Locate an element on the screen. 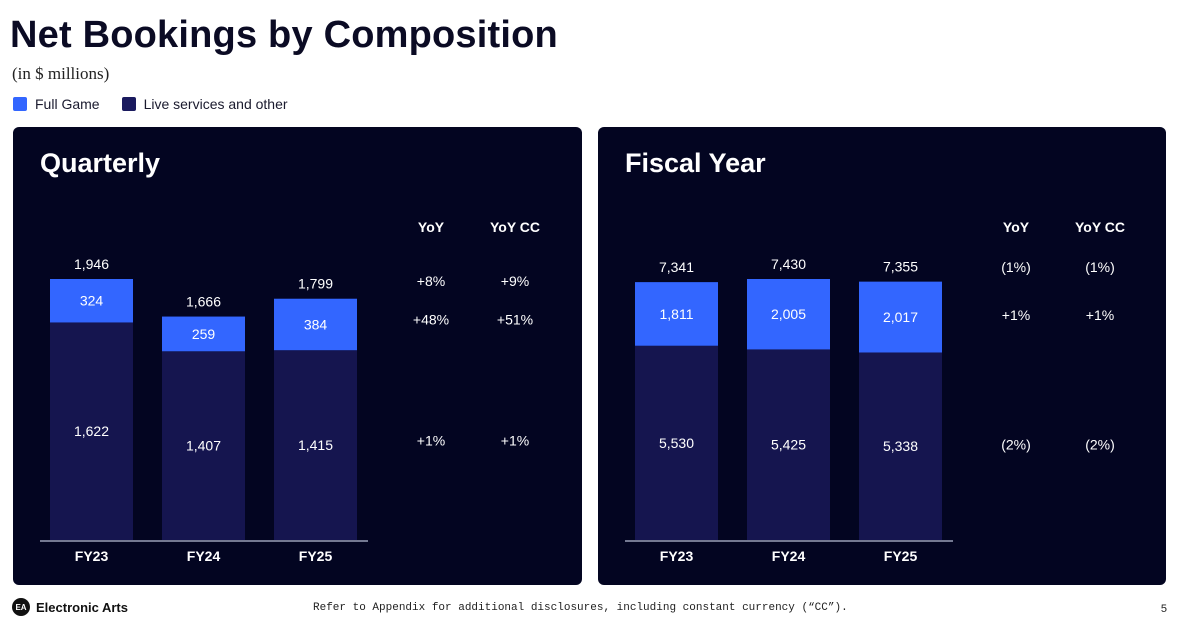 This screenshot has width=1181, height=628. panel-title: Fiscal Year is located at coordinates (695, 163).